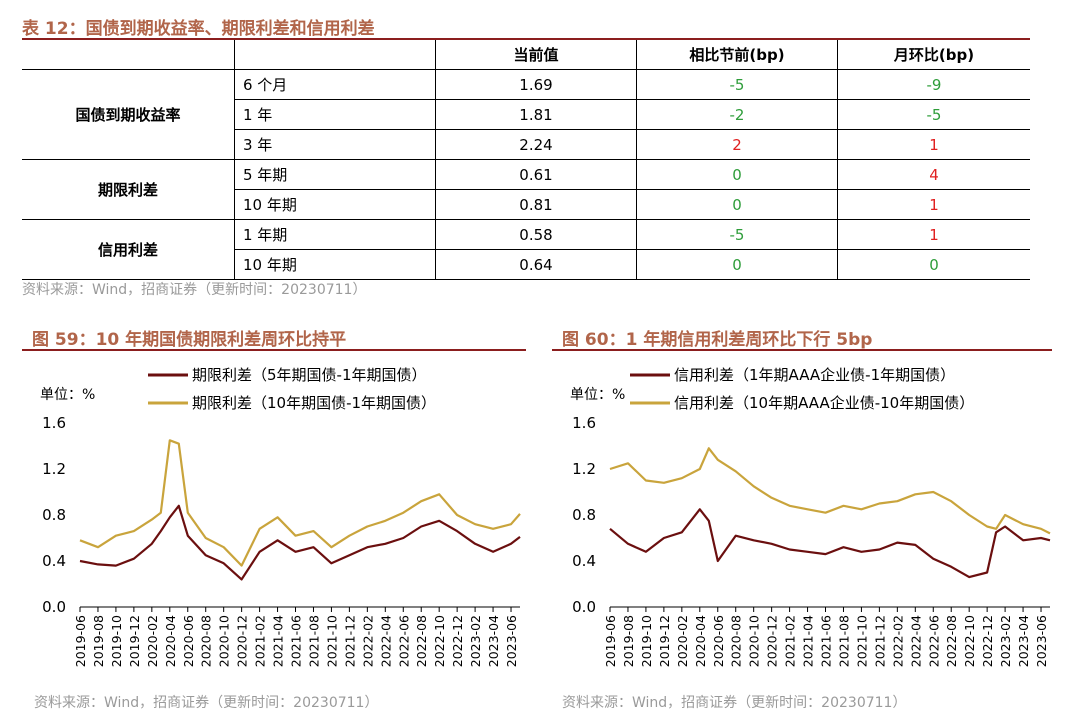 This screenshot has height=725, width=1080. Describe the element at coordinates (189, 340) in the screenshot. I see `chart59-title: 图 59：10 年期国债期限利差周环比持平` at that location.